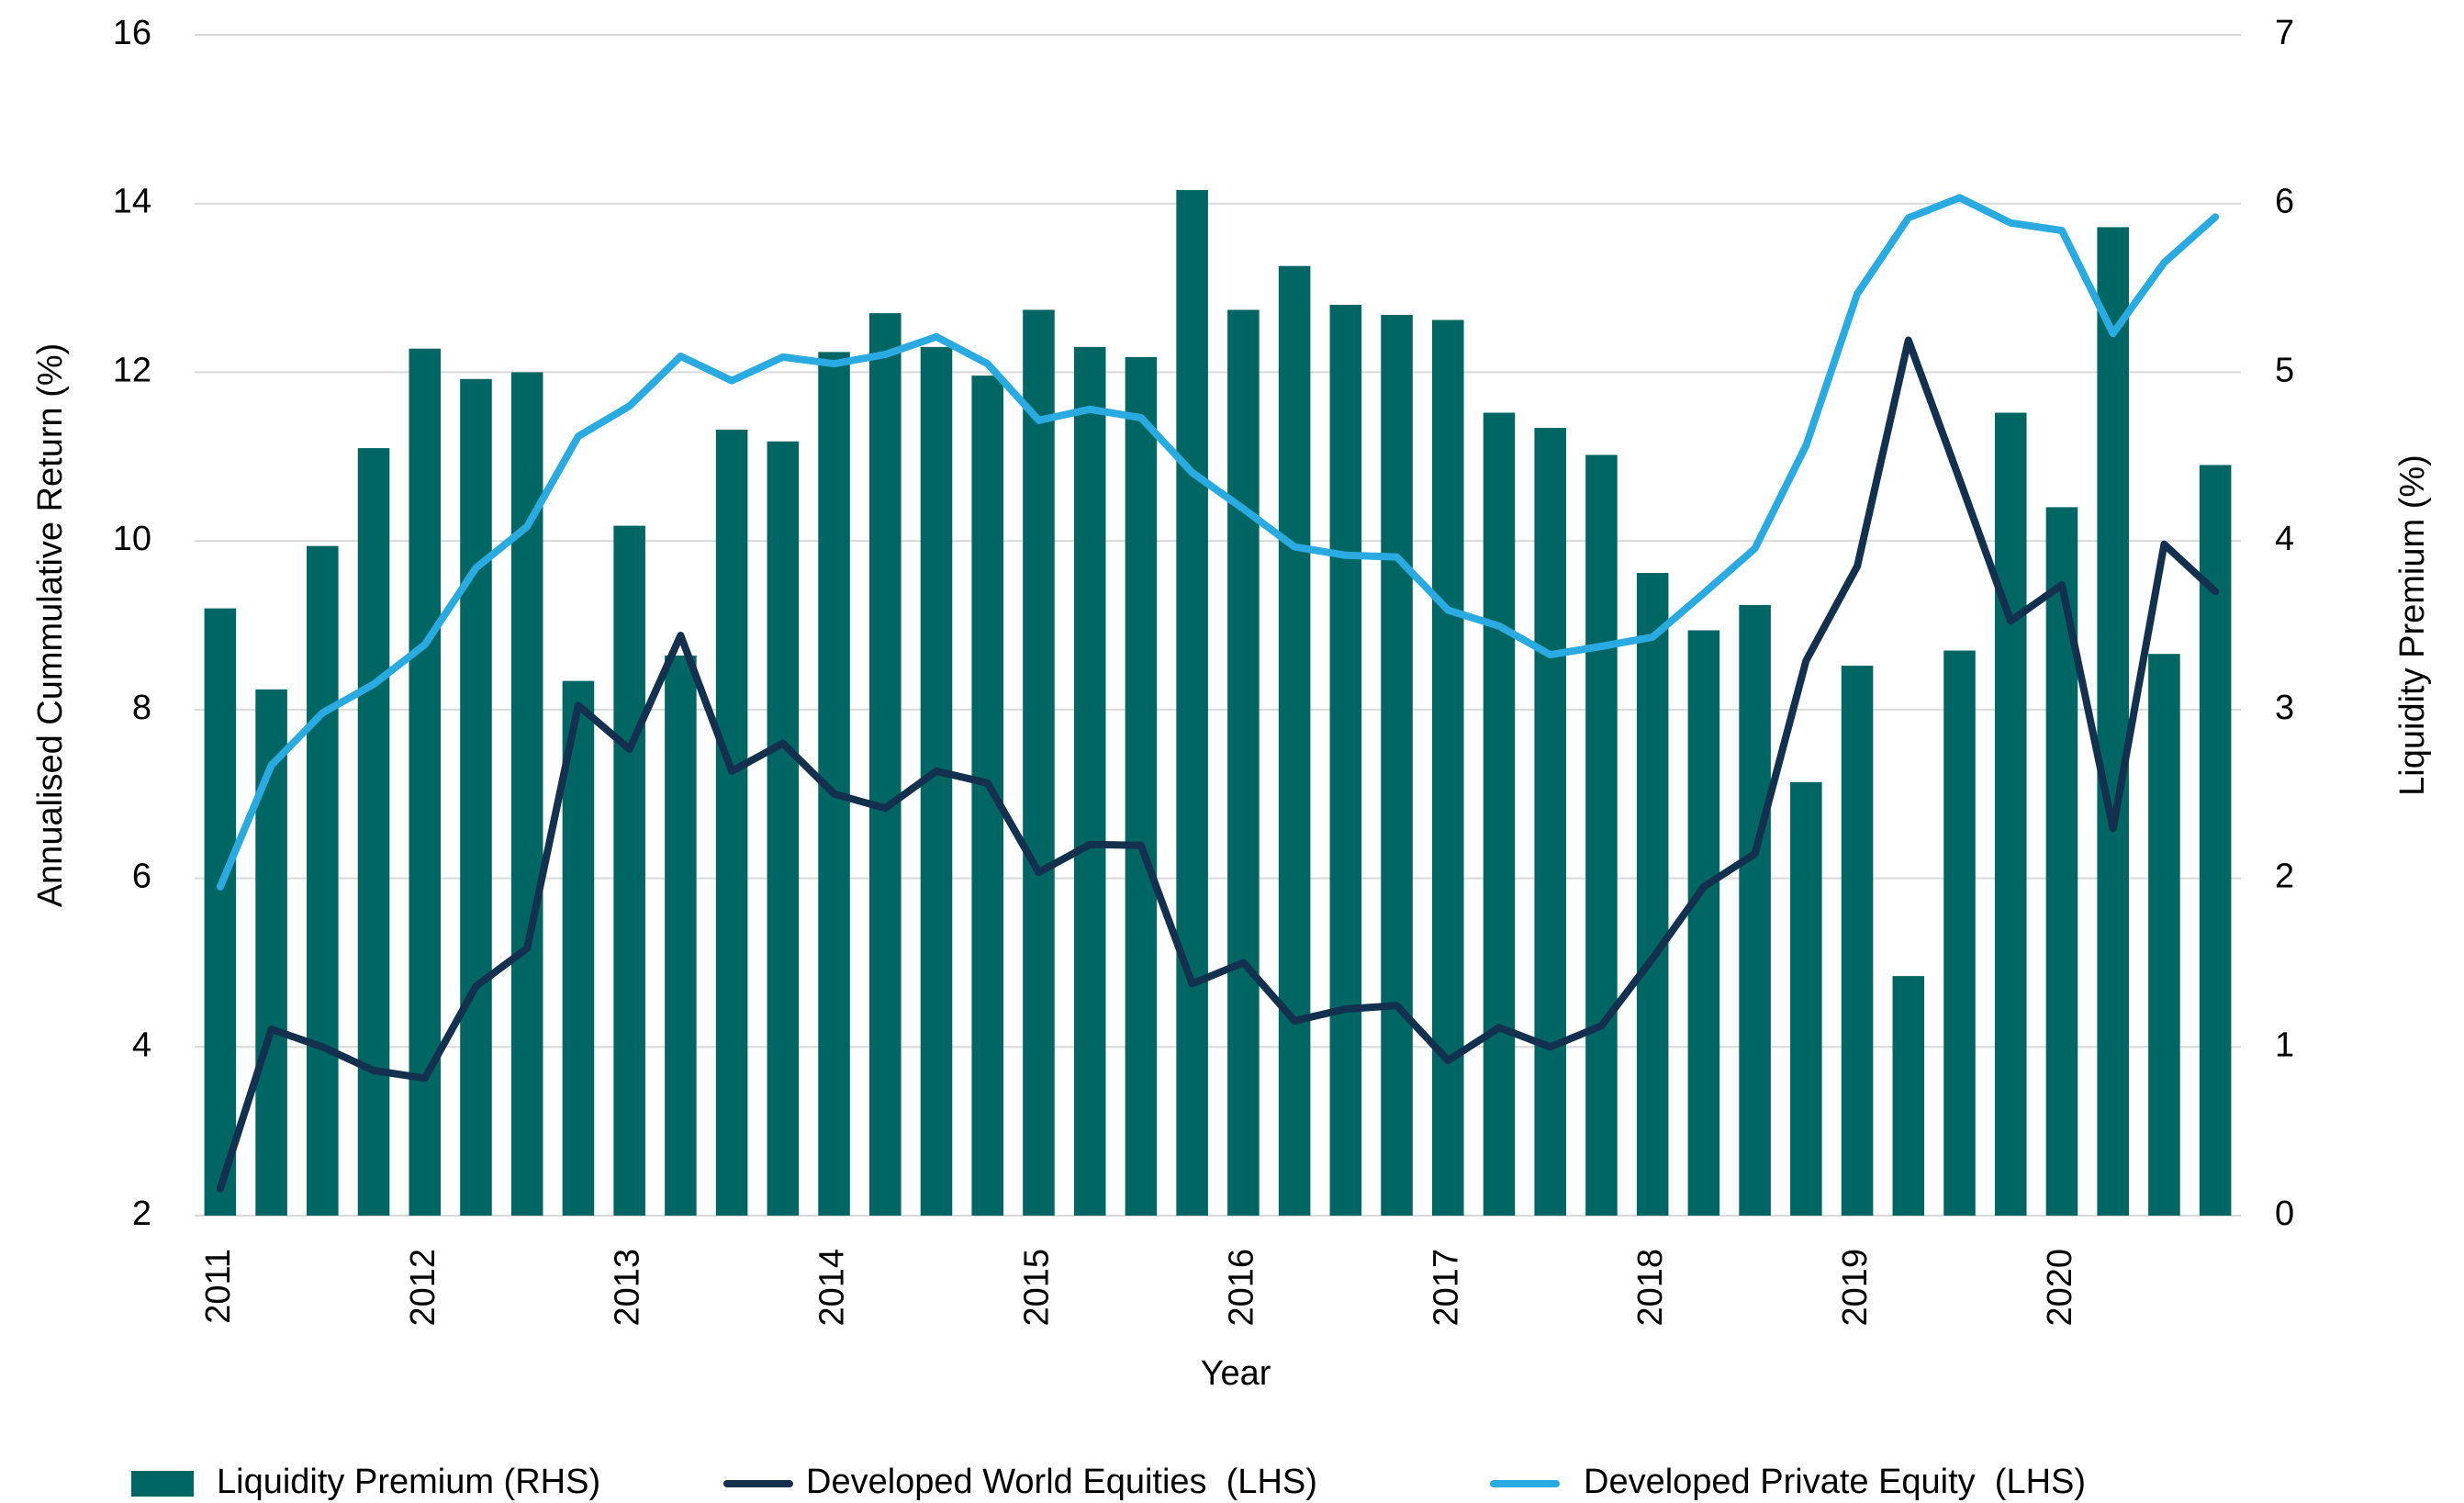 The height and width of the screenshot is (1503, 2464). Describe the element at coordinates (218, 1286) in the screenshot. I see `x-tick-label: 2011` at that location.